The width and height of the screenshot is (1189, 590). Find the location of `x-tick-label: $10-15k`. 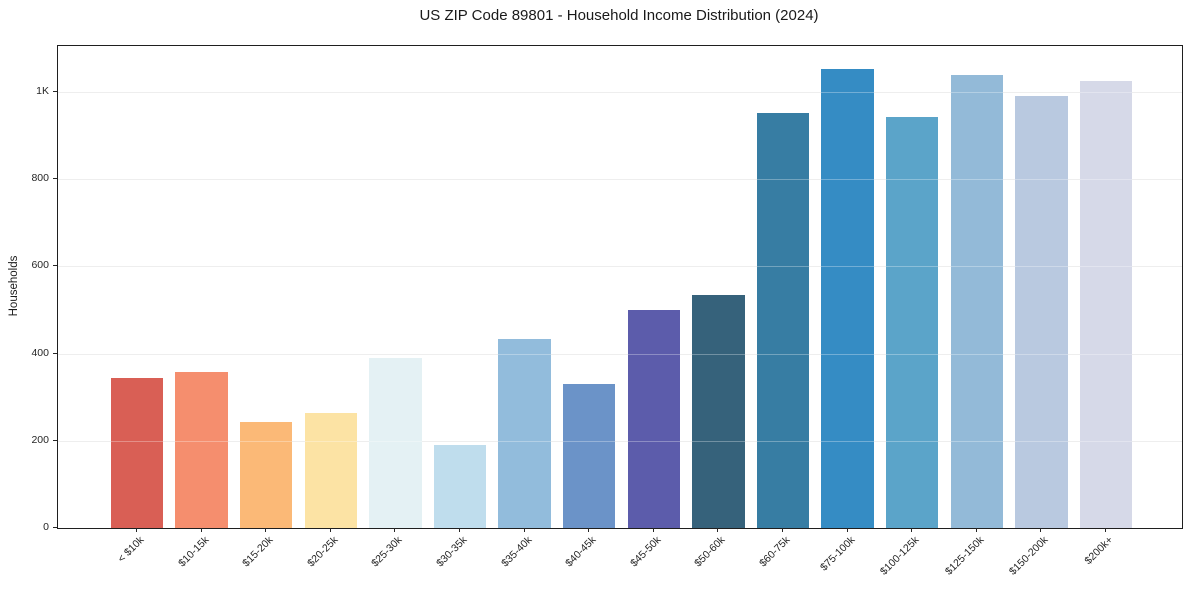

x-tick-label: $10-15k is located at coordinates (193, 552).